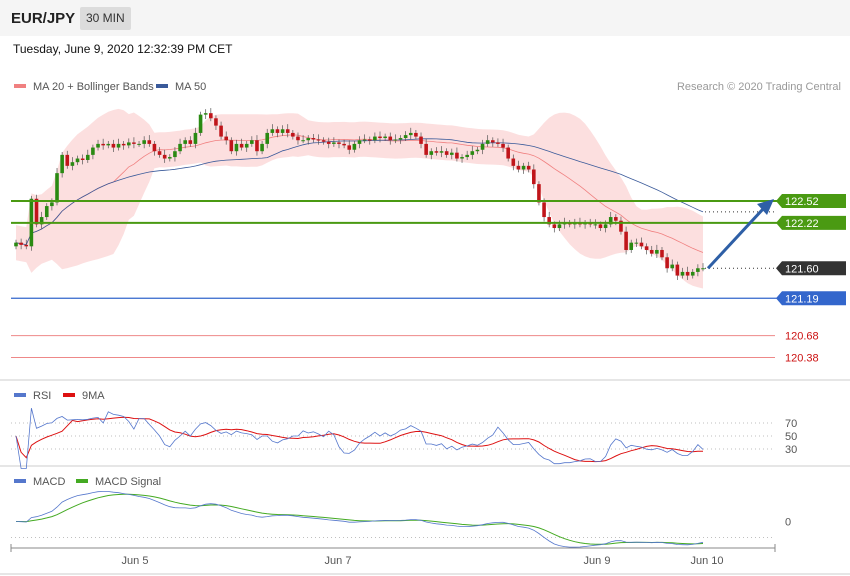 This screenshot has width=850, height=576. I want to click on x-tick-label: Jun 7, so click(338, 561).